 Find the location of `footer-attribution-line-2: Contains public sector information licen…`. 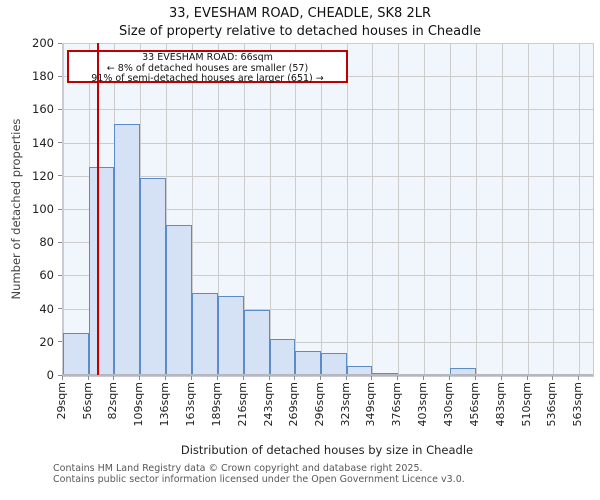

footer-attribution-line-2: Contains public sector information licen… is located at coordinates (259, 479).